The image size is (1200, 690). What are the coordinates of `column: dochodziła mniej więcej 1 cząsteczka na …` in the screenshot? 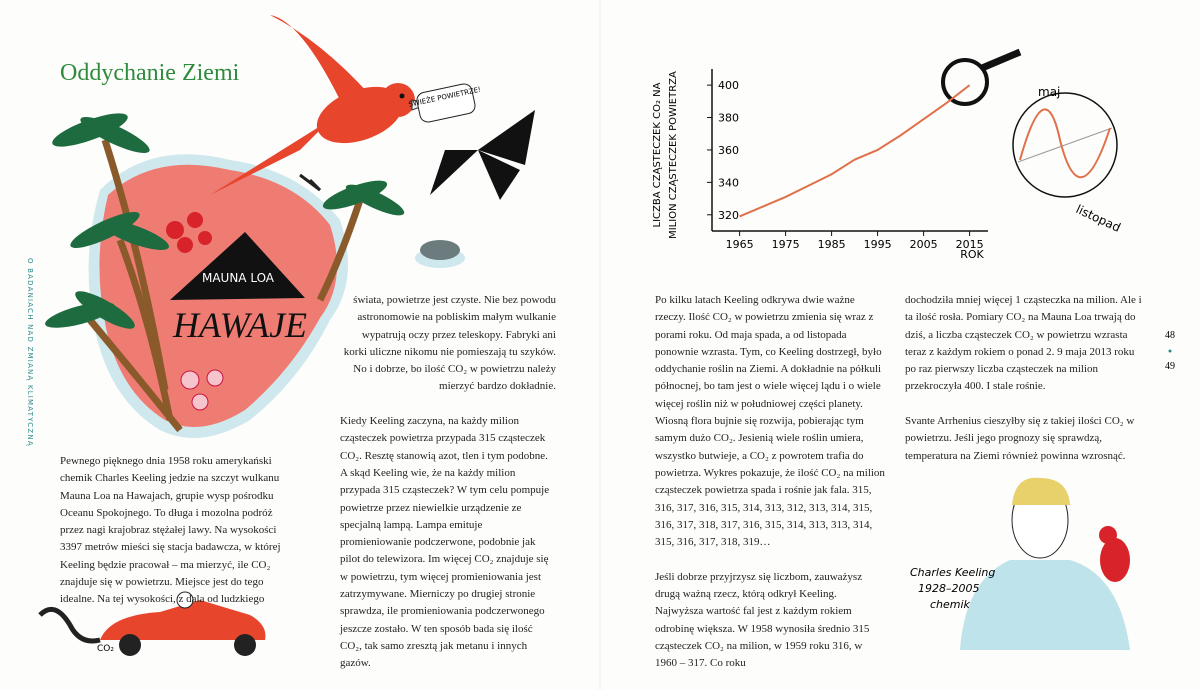 It's located at (1025, 387).